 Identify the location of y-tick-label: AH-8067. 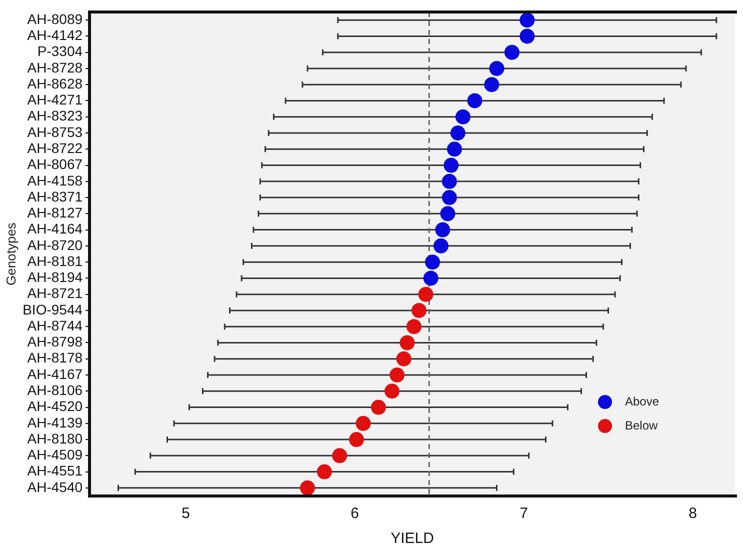
(55, 164).